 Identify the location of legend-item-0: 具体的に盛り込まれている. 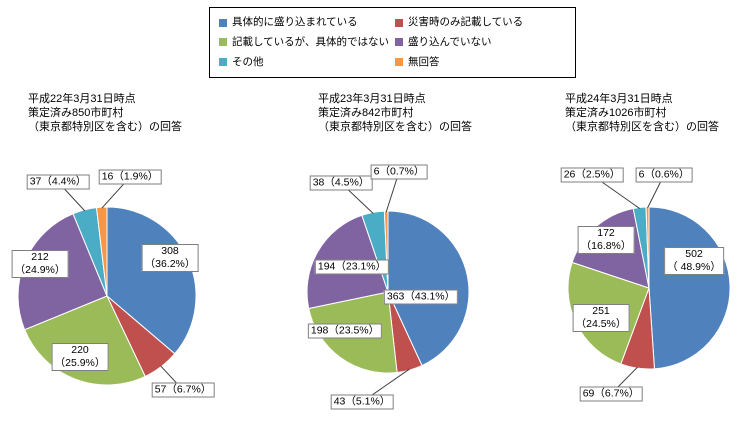
(304, 22).